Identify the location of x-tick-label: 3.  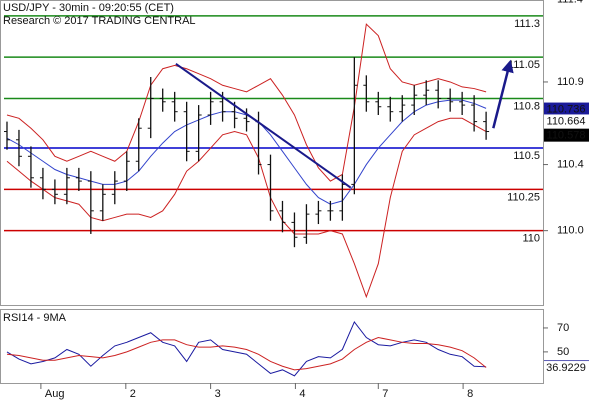
(218, 394).